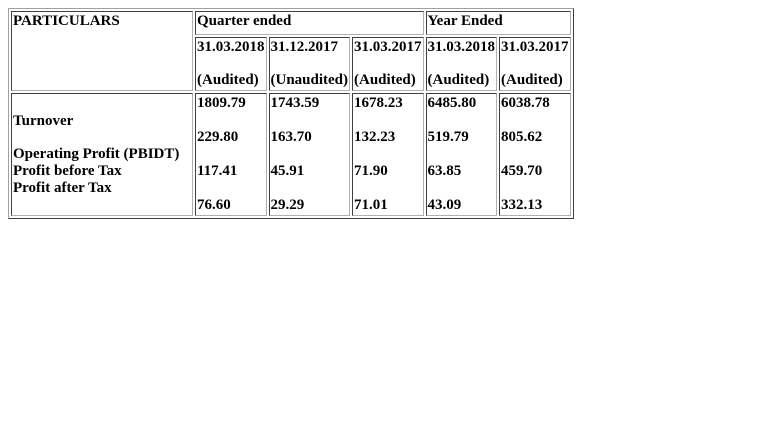 This screenshot has width=764, height=433. Describe the element at coordinates (309, 64) in the screenshot. I see `column-header: 31.12.2017 (Unaudited)` at that location.